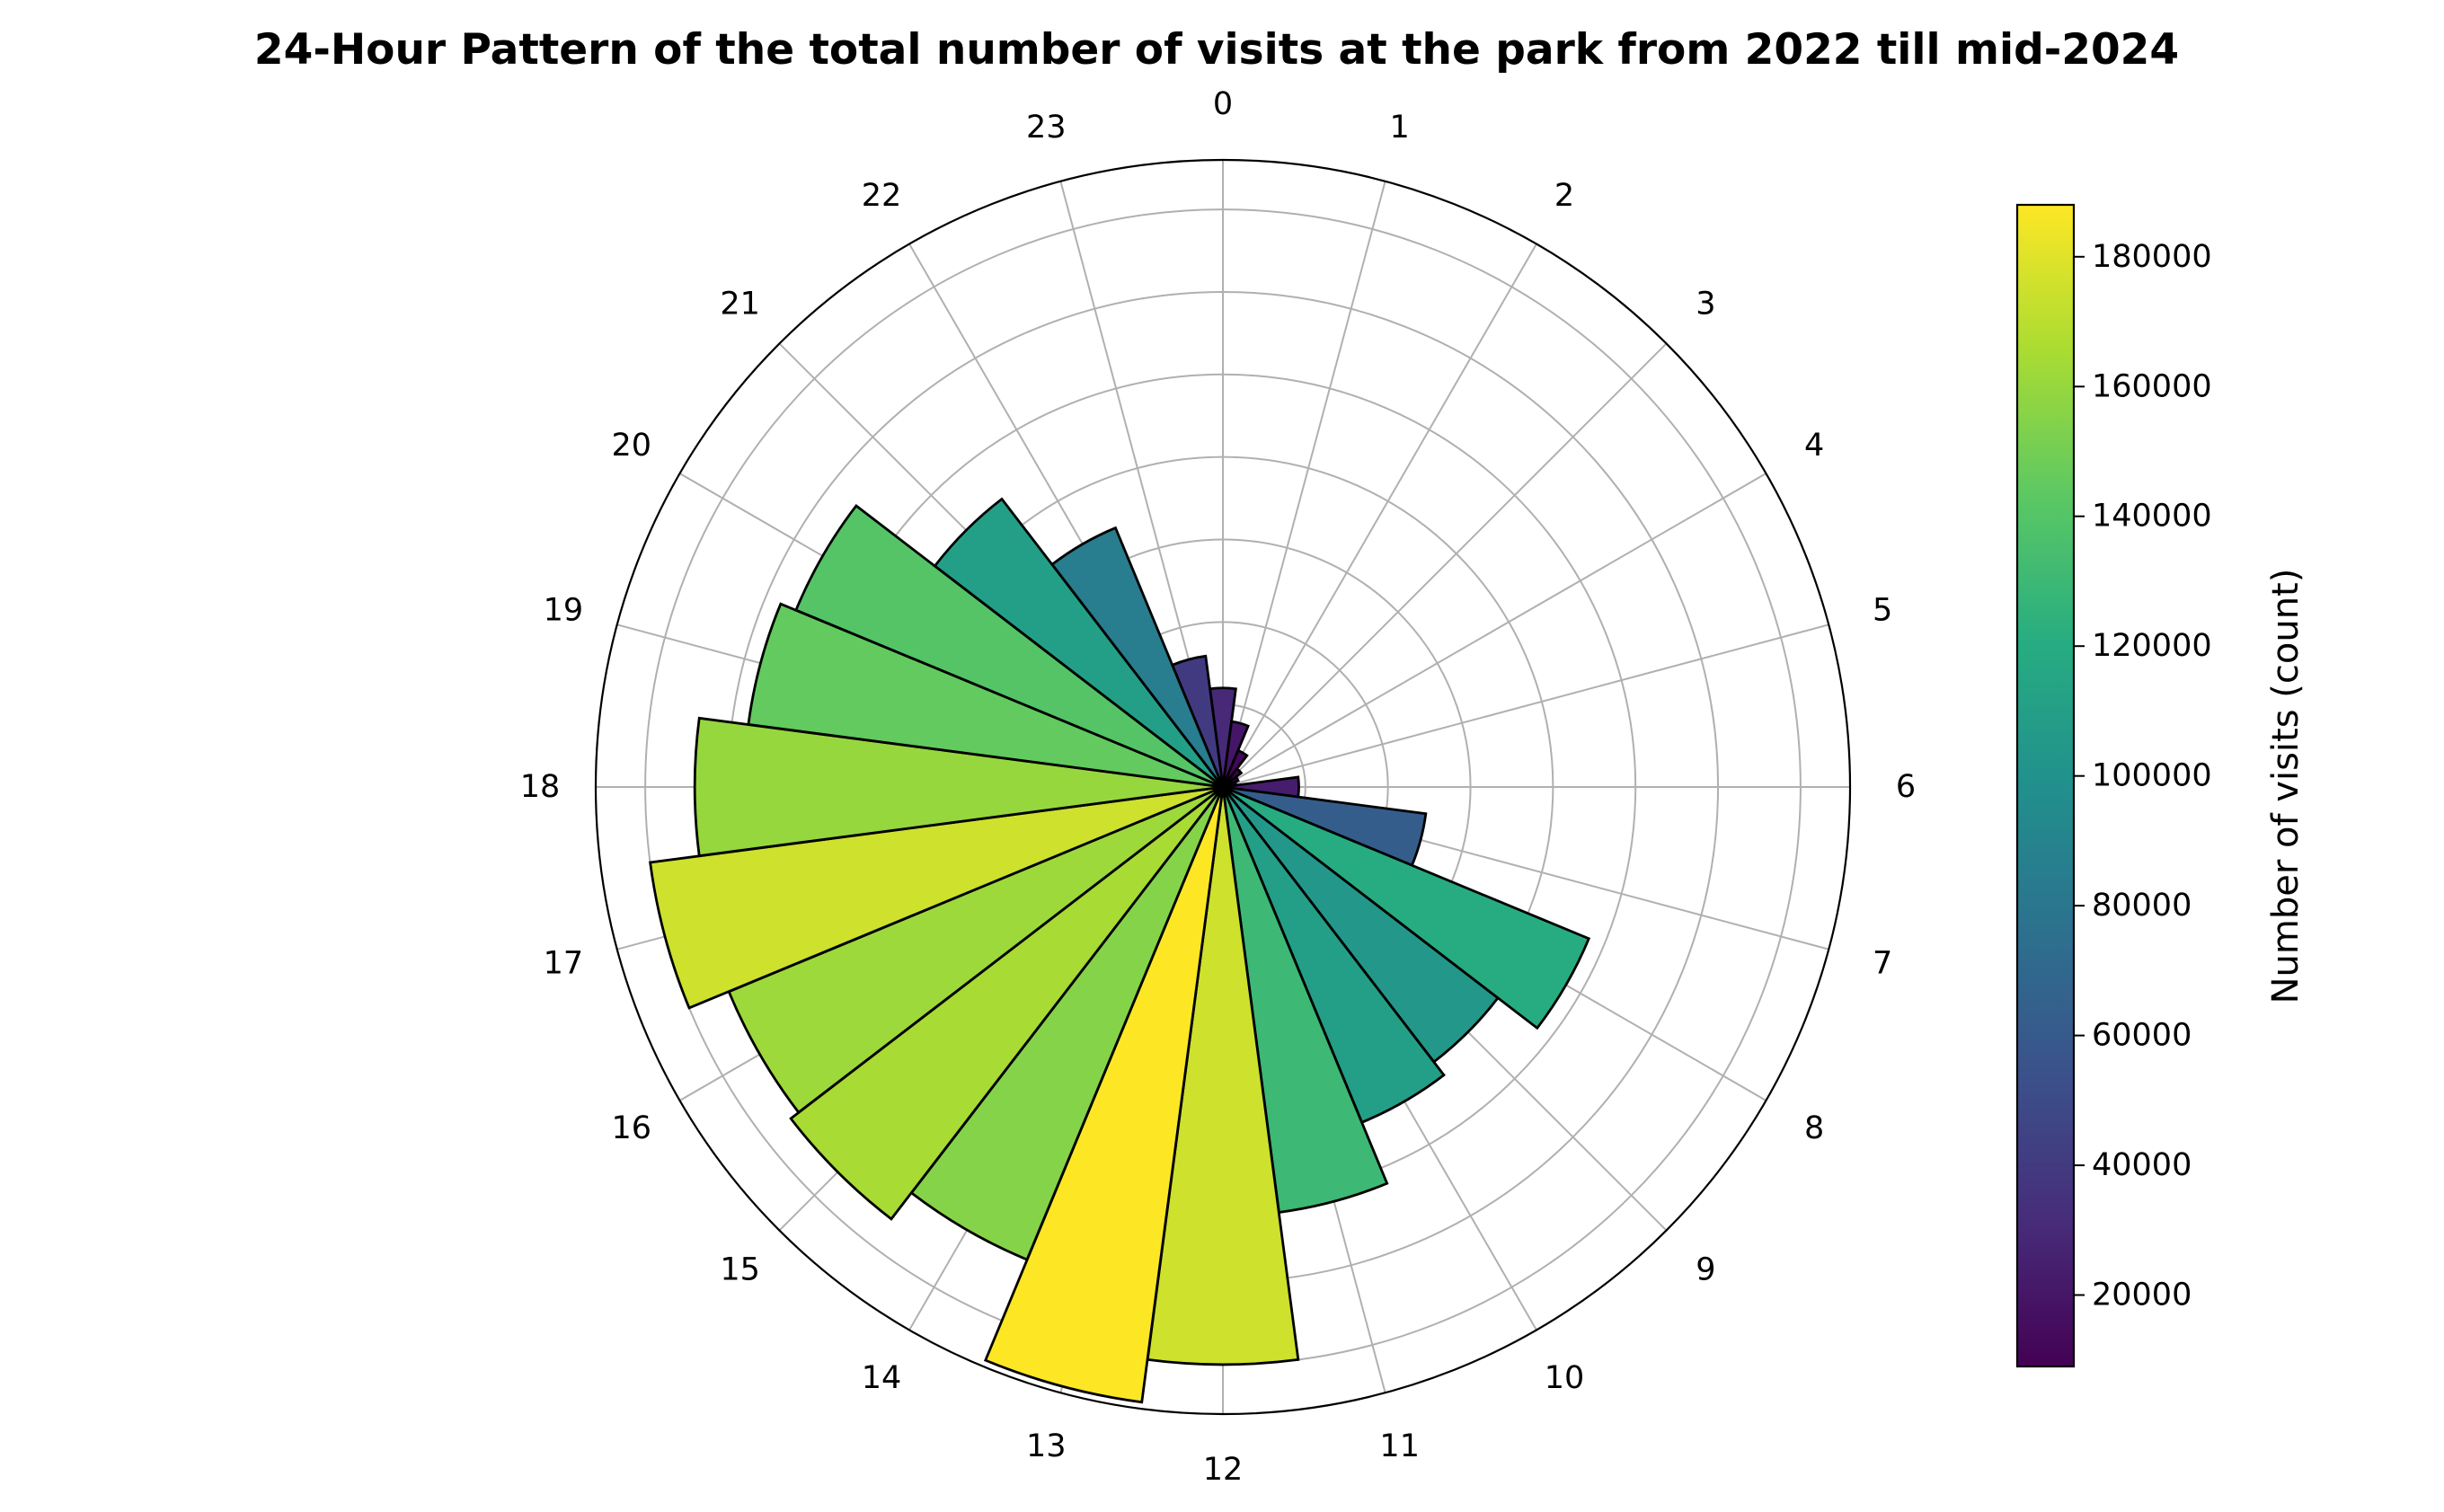 The width and height of the screenshot is (2444, 1512). I want to click on hour-label-13: 13, so click(1046, 1446).